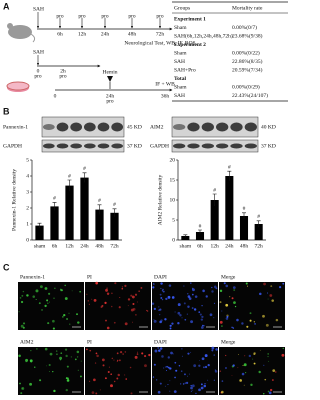 The height and width of the screenshot is (400, 320). Describe the element at coordinates (173, 220) in the screenshot. I see `y-tick-label: 5` at that location.